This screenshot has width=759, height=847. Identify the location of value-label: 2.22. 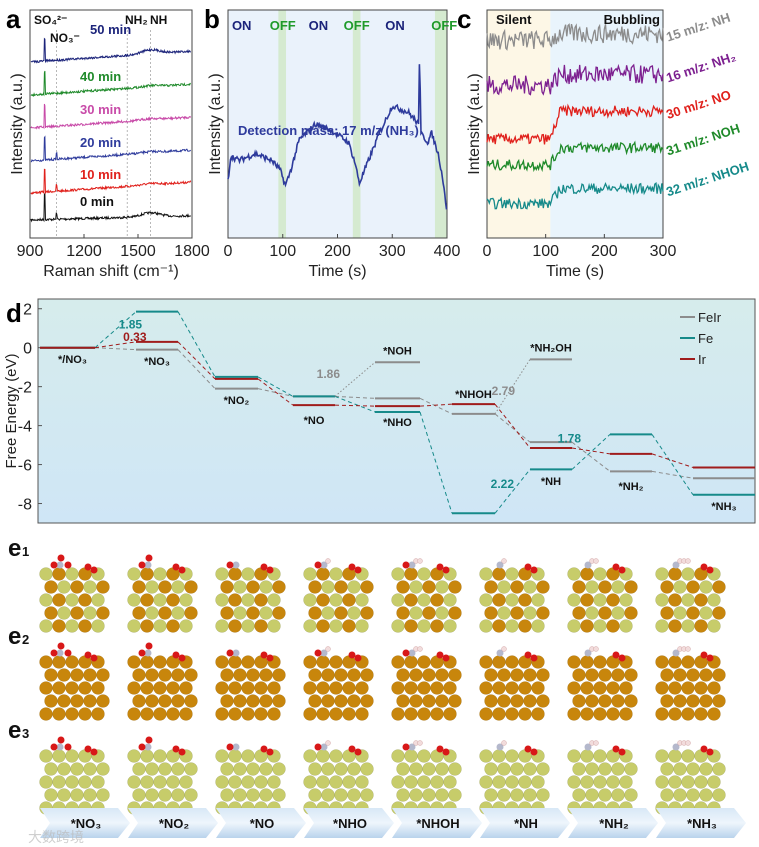
(503, 484).